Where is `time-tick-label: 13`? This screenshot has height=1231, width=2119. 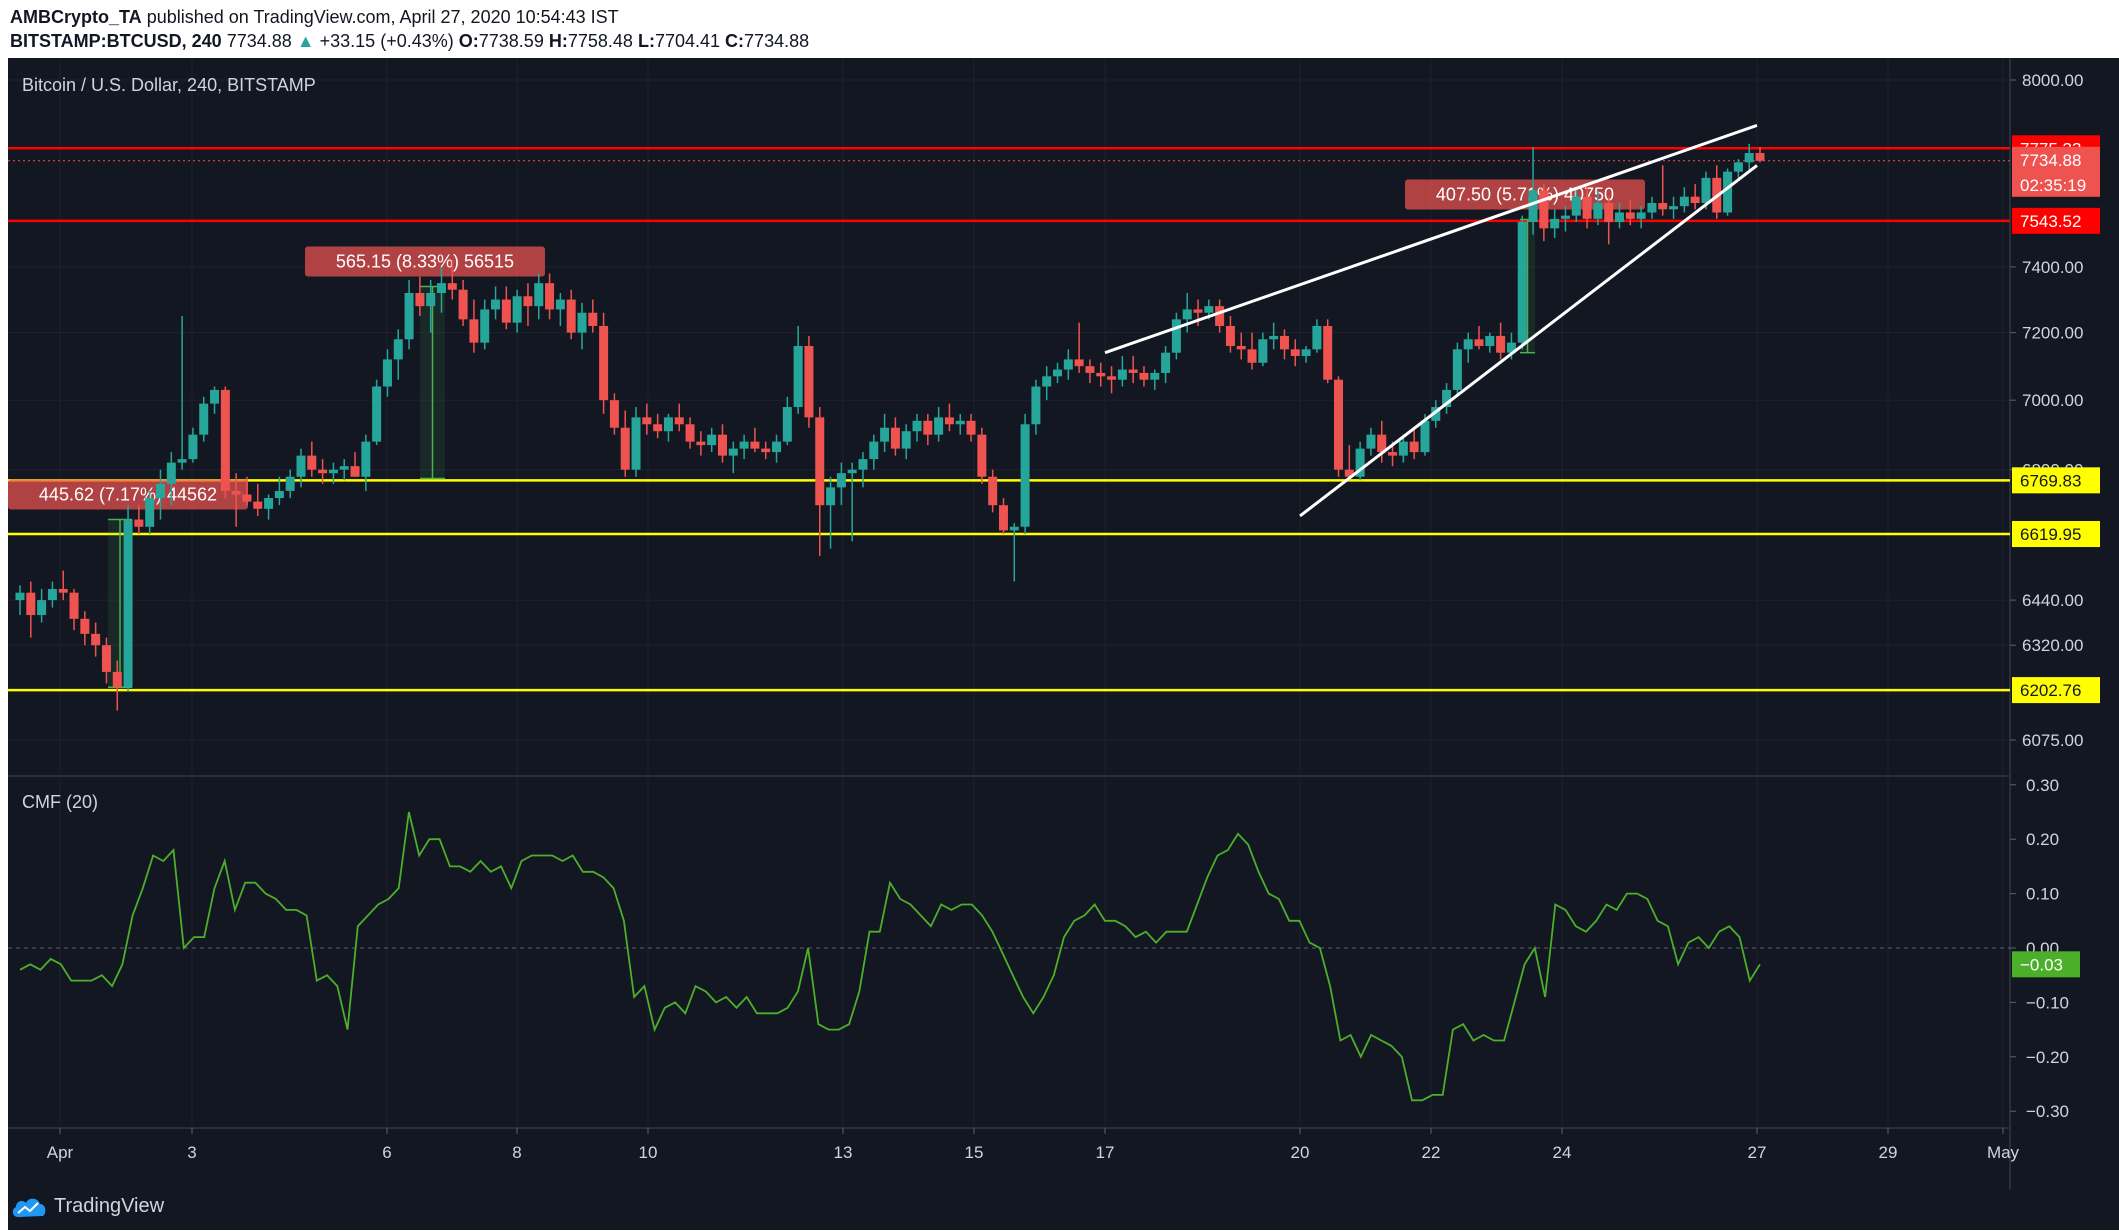
time-tick-label: 13 is located at coordinates (843, 1152).